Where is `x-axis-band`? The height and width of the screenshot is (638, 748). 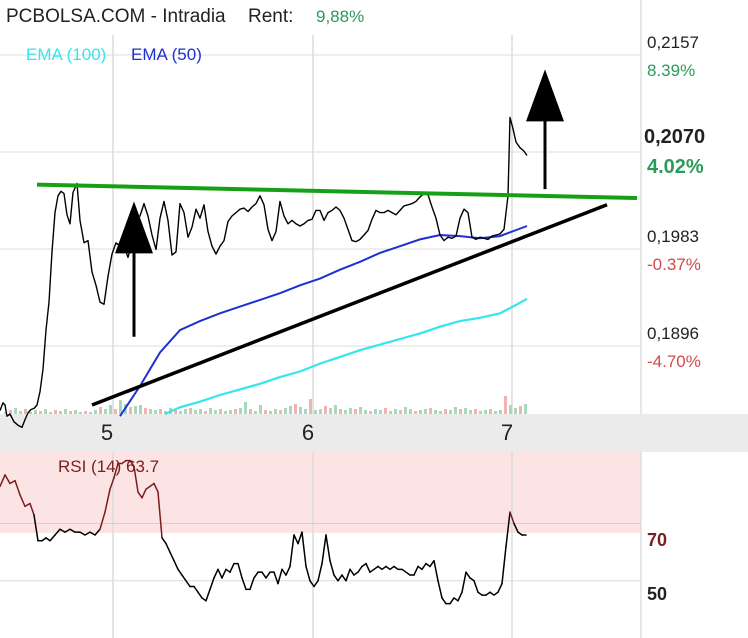 x-axis-band is located at coordinates (374, 433).